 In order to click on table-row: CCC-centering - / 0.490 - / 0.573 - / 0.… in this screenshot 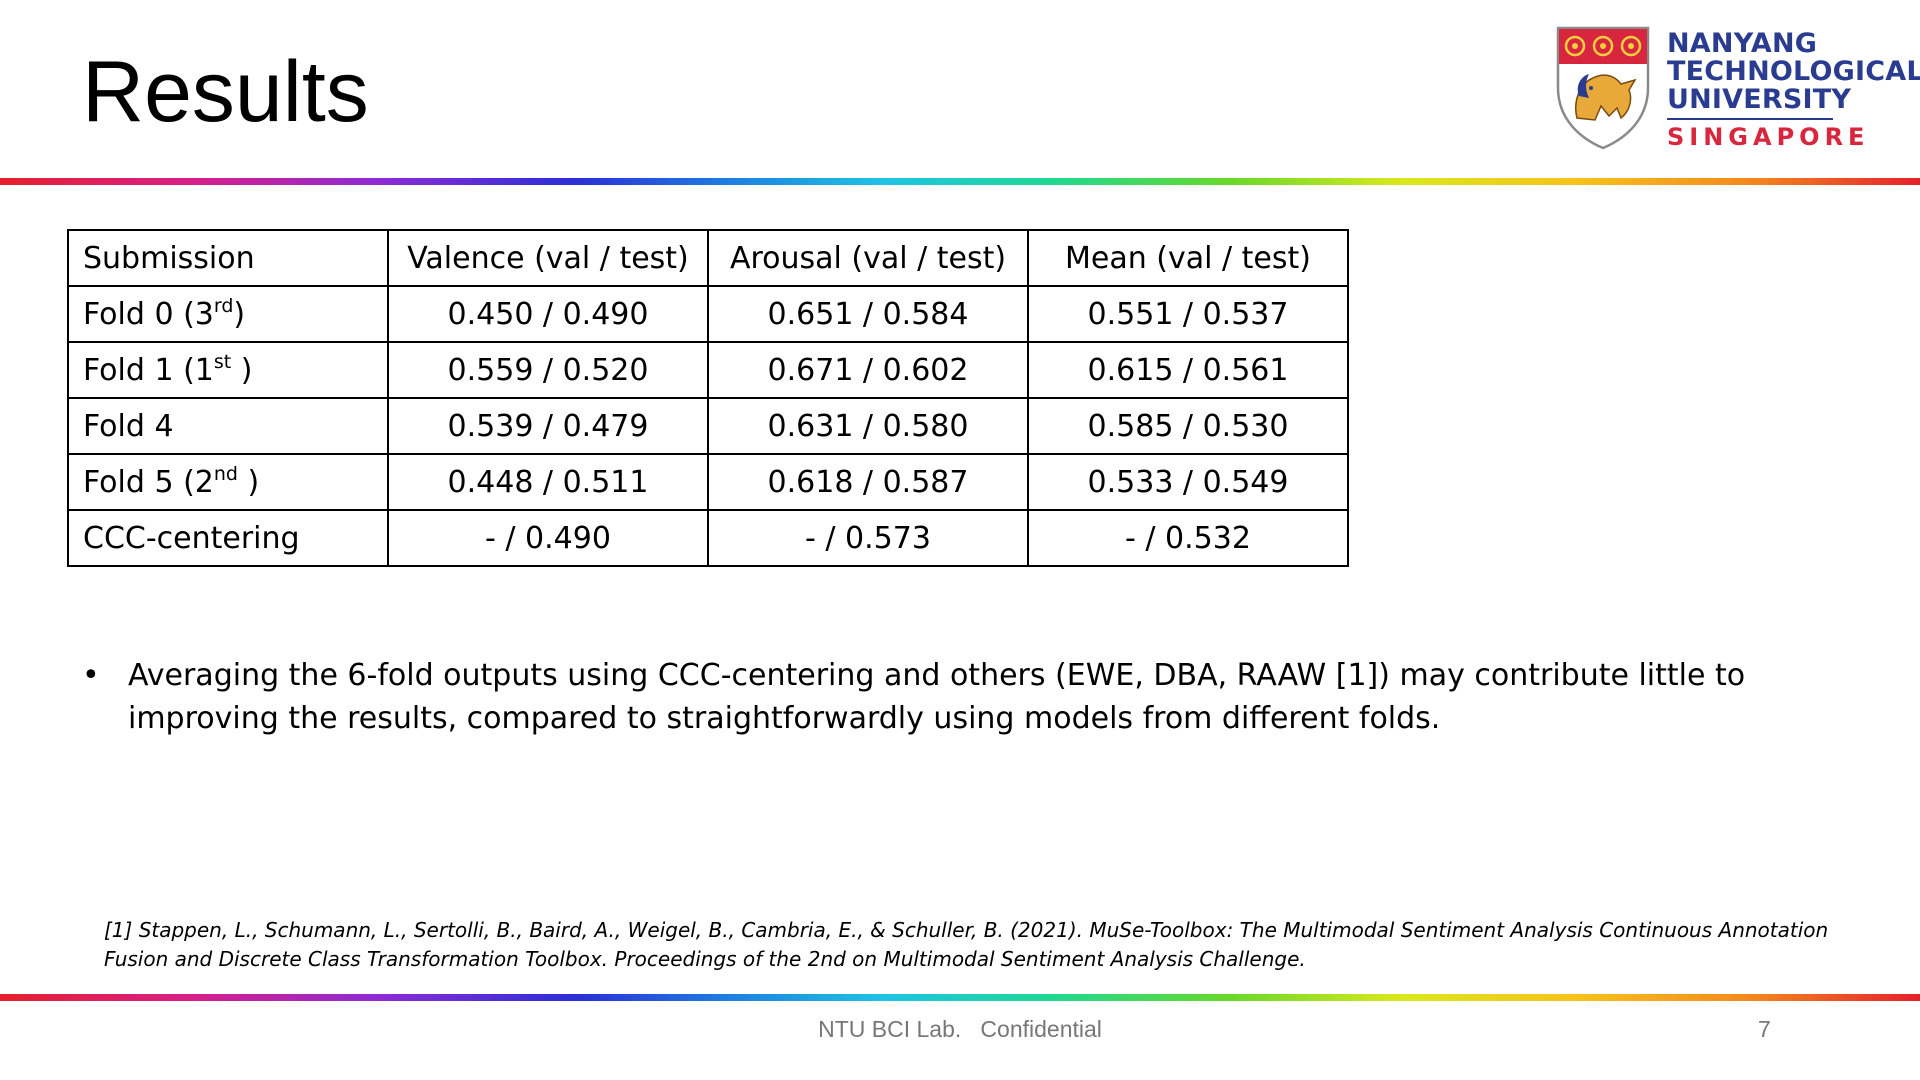, I will do `click(708, 538)`.